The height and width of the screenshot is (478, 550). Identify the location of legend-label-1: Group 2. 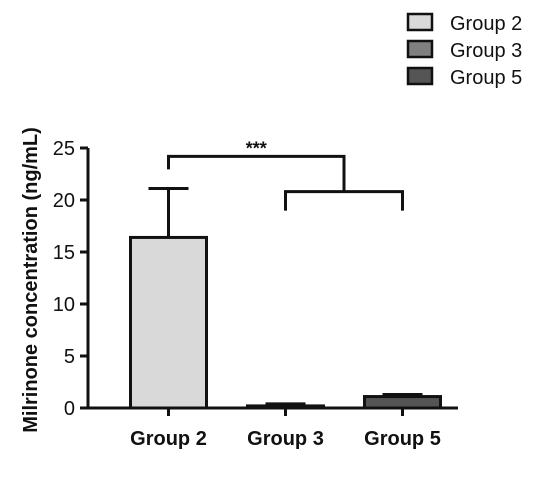
(486, 24).